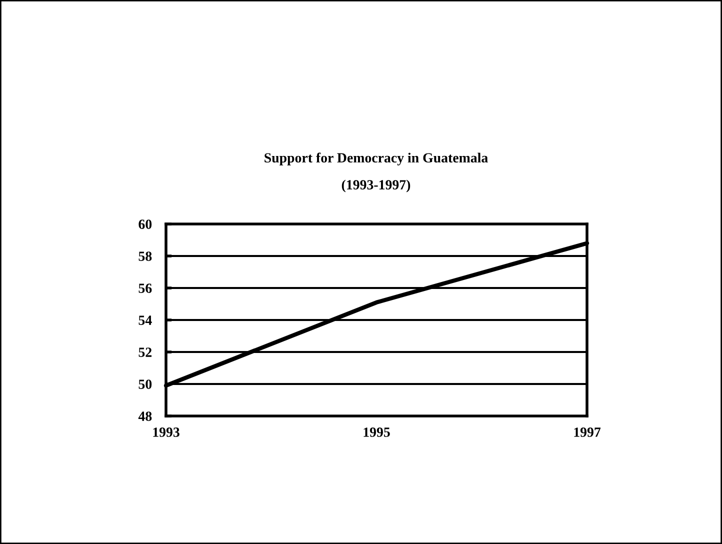 This screenshot has height=544, width=722. I want to click on y-tick-label: 60, so click(145, 224).